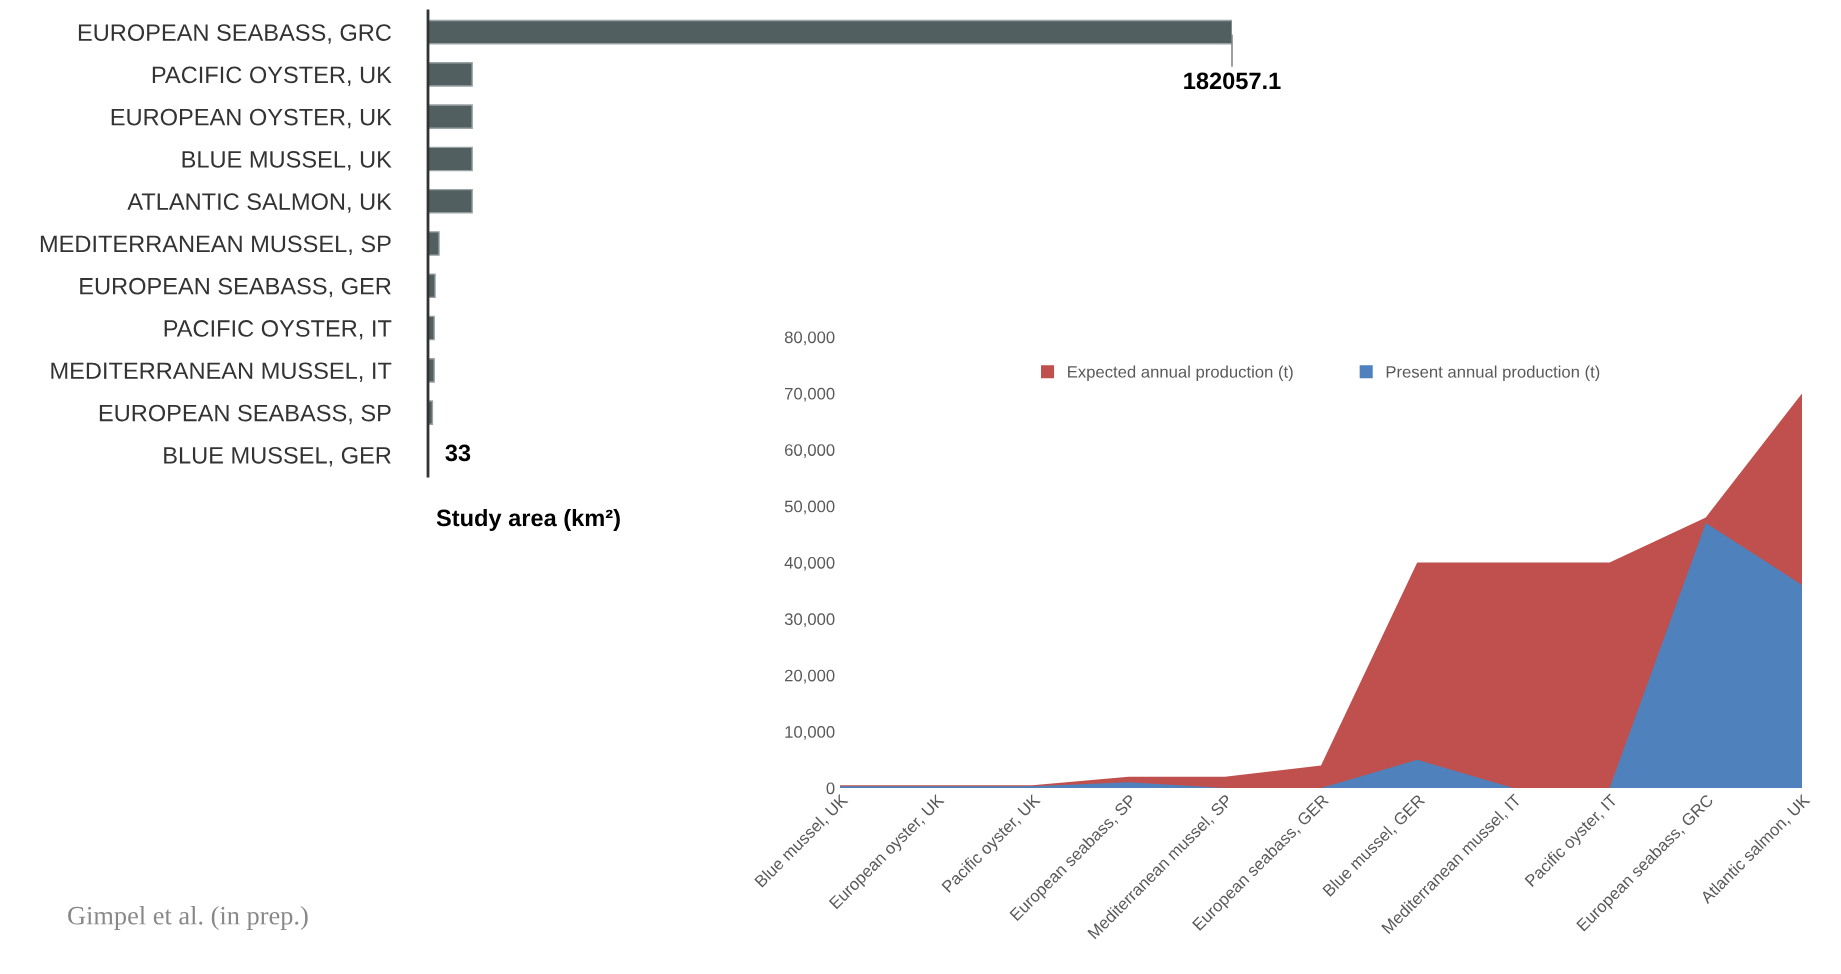  I want to click on y-tick-label: 0, so click(830, 788).